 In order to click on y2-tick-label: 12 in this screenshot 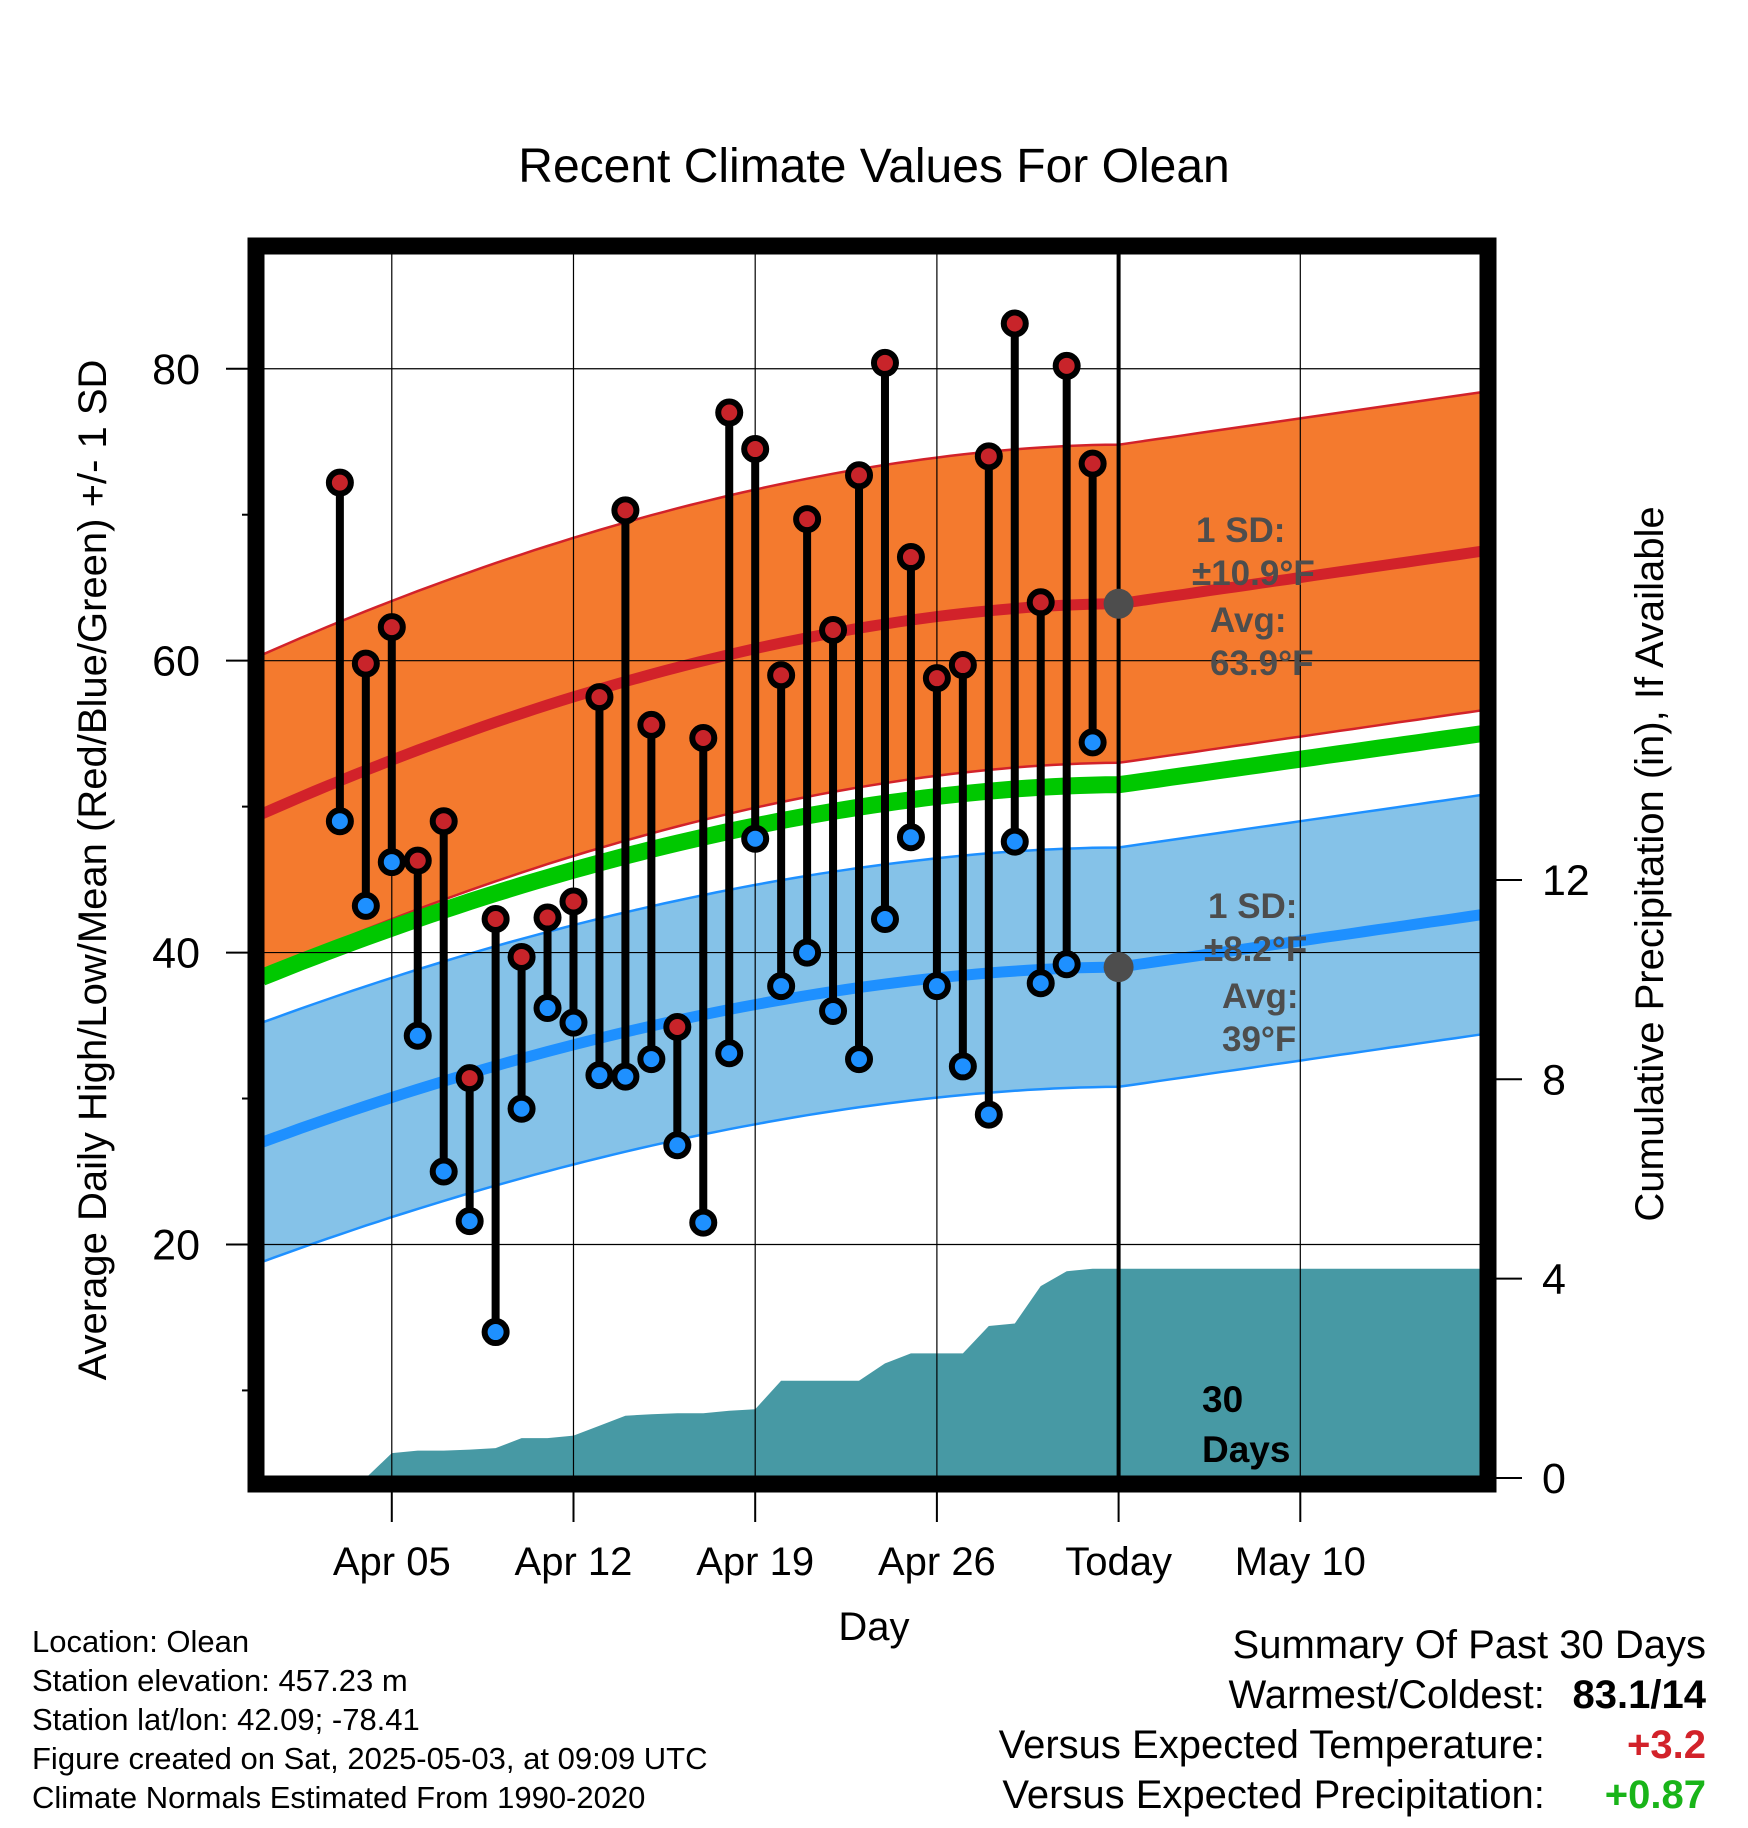, I will do `click(1566, 881)`.